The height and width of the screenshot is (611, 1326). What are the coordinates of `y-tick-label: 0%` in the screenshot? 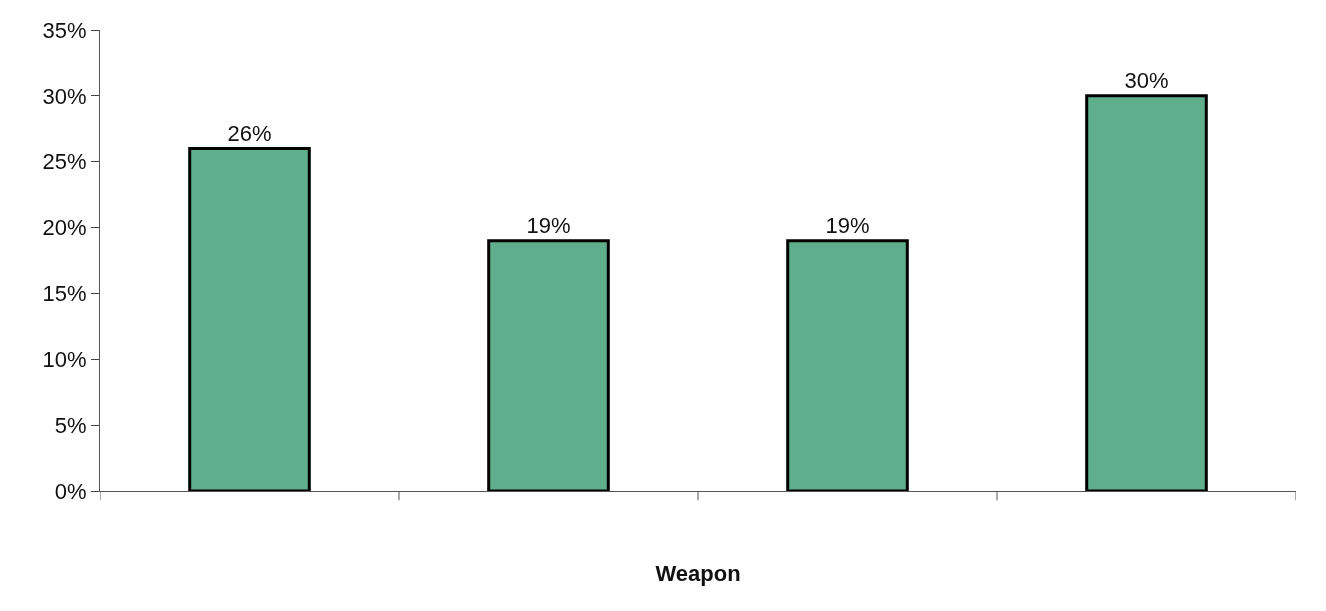 It's located at (70, 491).